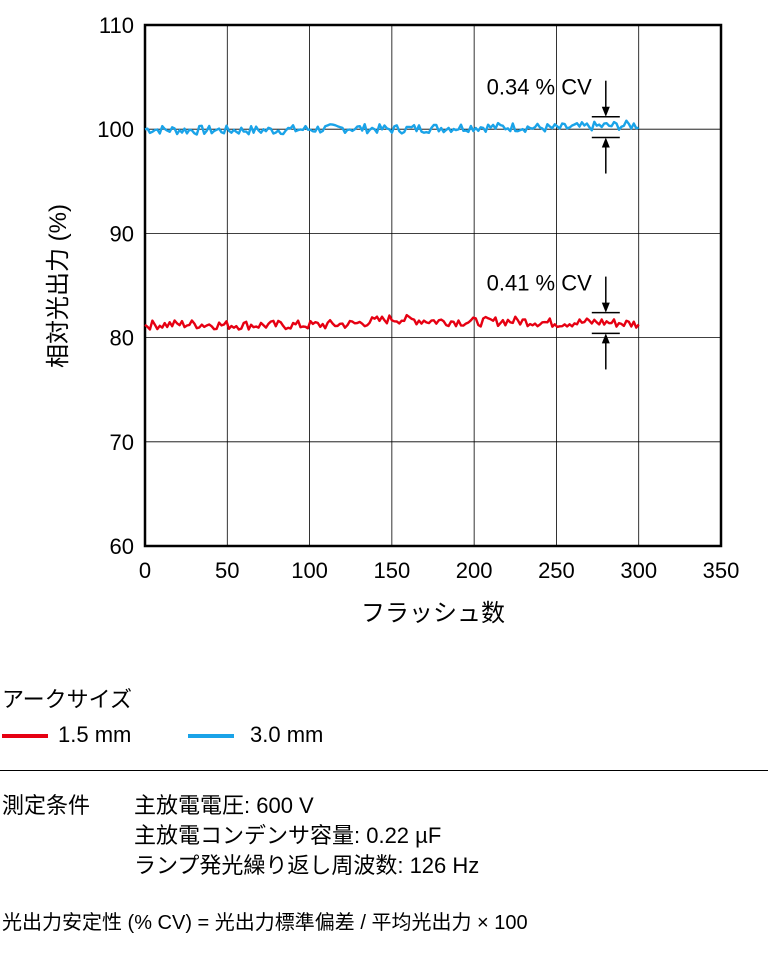 The width and height of the screenshot is (768, 955). Describe the element at coordinates (553, 222) in the screenshot. I see `chart-annotations: 0.34 % CV 0.41 % CV` at that location.